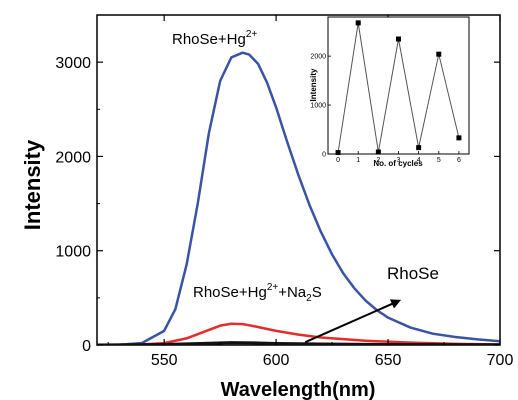  Describe the element at coordinates (298, 389) in the screenshot. I see `x-axis-title: Wavelength(nm)` at that location.